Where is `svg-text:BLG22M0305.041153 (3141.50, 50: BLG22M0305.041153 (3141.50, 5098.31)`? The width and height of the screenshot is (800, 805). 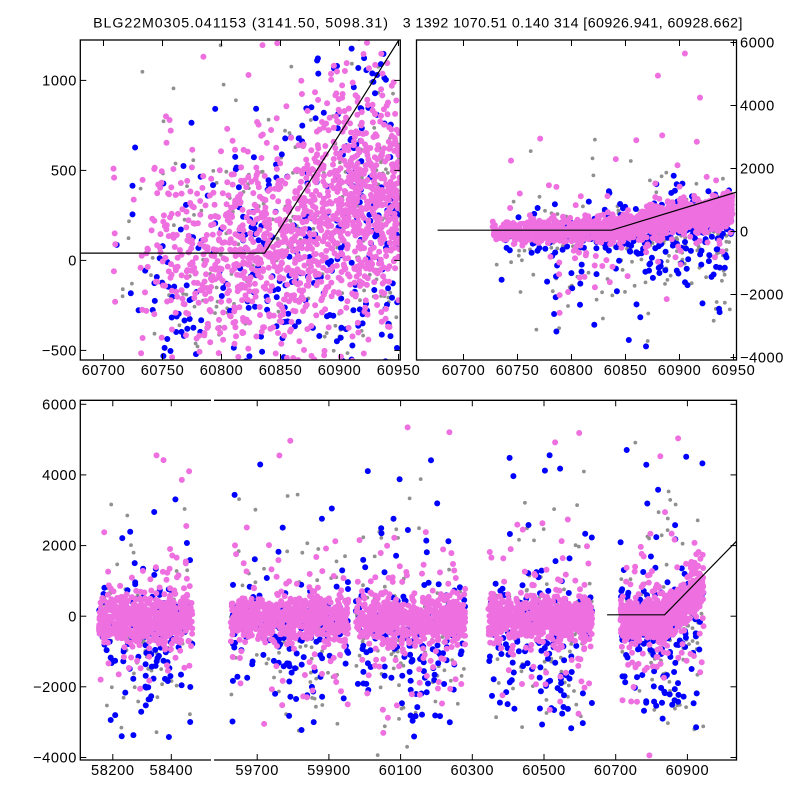
svg-text:BLG22M0305.041153 (3141.50, 50: BLG22M0305.041153 (3141.50, 5098.31) is located at coordinates (241, 24).